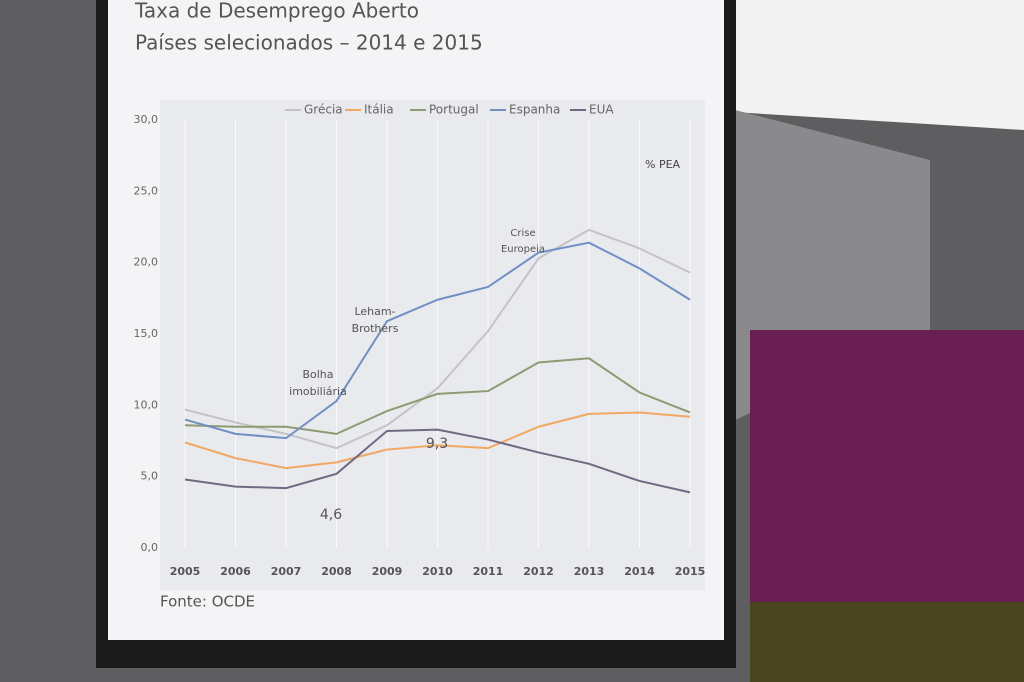 Image resolution: width=1024 pixels, height=682 pixels. I want to click on annotation: Europeia, so click(523, 249).